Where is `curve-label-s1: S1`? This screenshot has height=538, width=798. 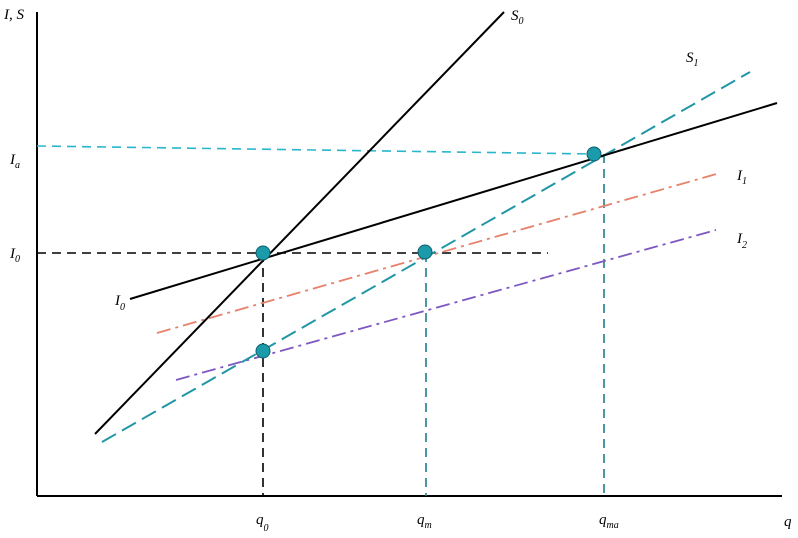 curve-label-s1: S1 is located at coordinates (692, 59).